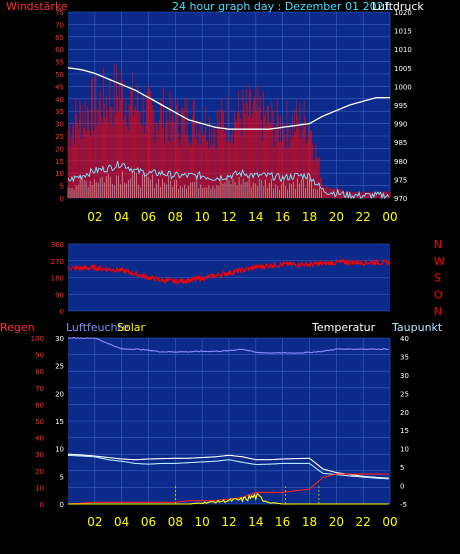 The width and height of the screenshot is (460, 554). Describe the element at coordinates (59, 339) in the screenshot. I see `humidity-tick-label: 30` at that location.